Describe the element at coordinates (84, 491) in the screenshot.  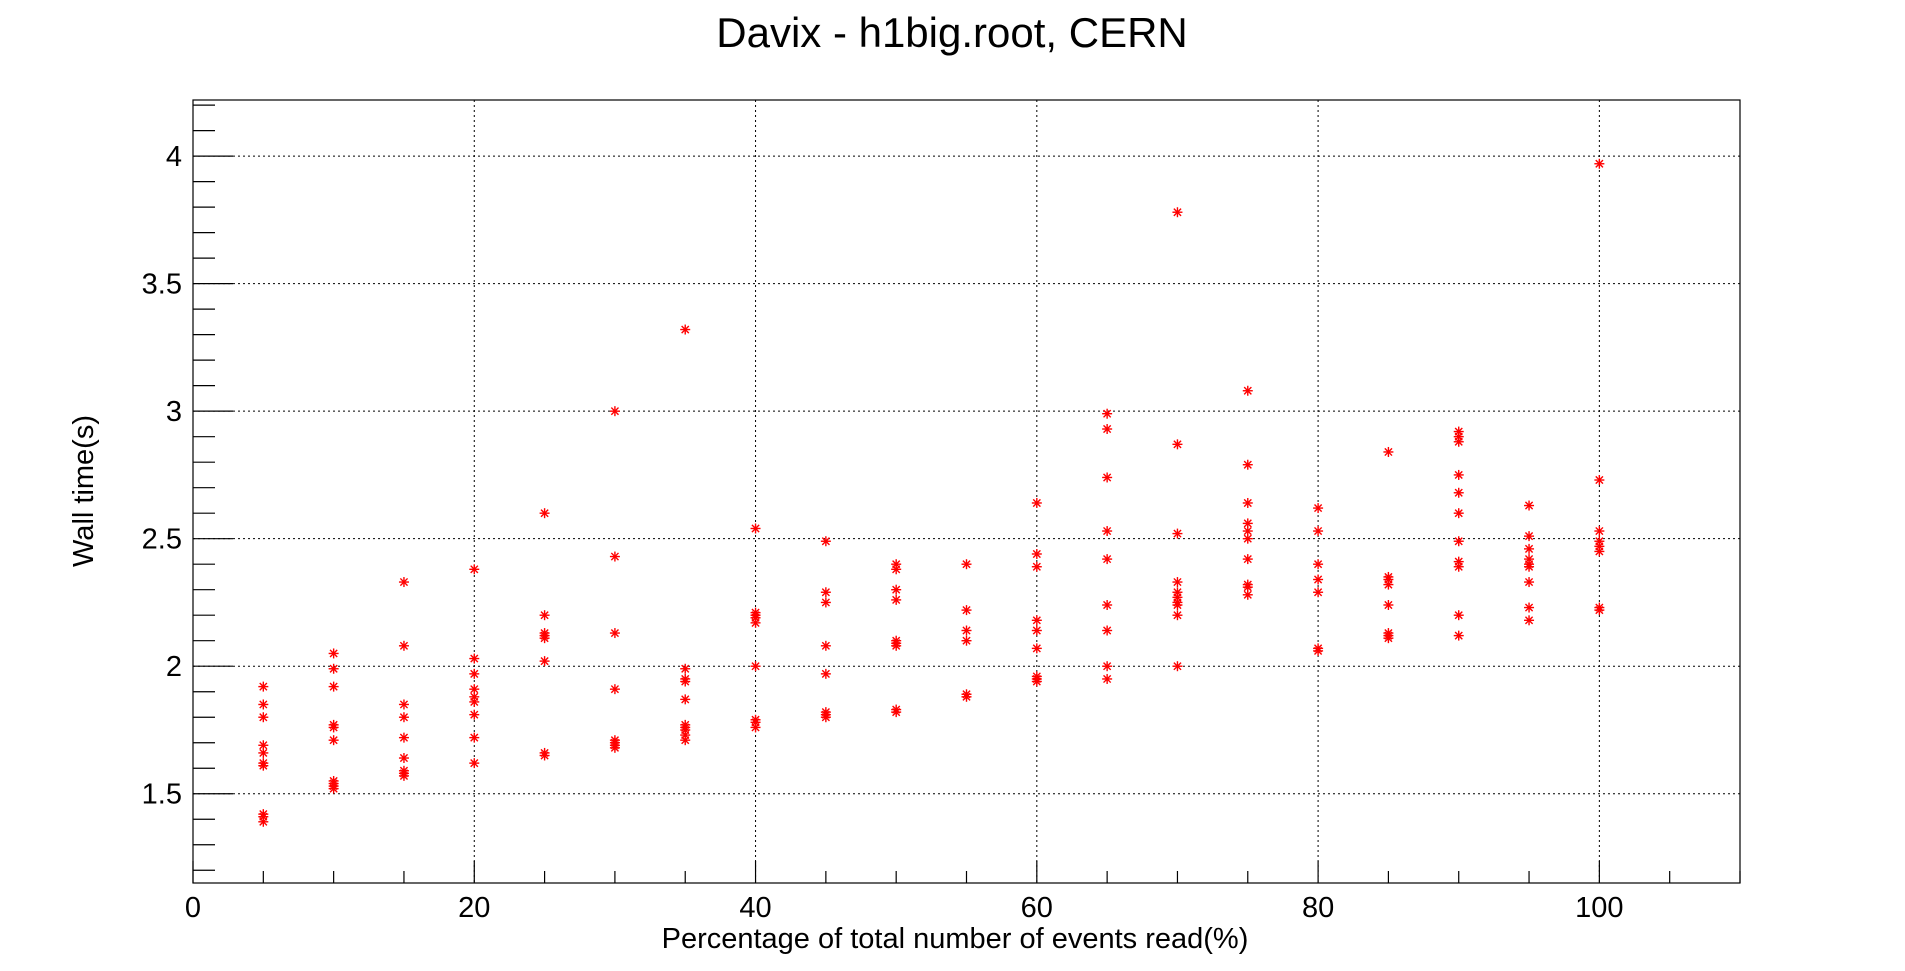
I see `y-axis-label: Wall time(s)` at that location.